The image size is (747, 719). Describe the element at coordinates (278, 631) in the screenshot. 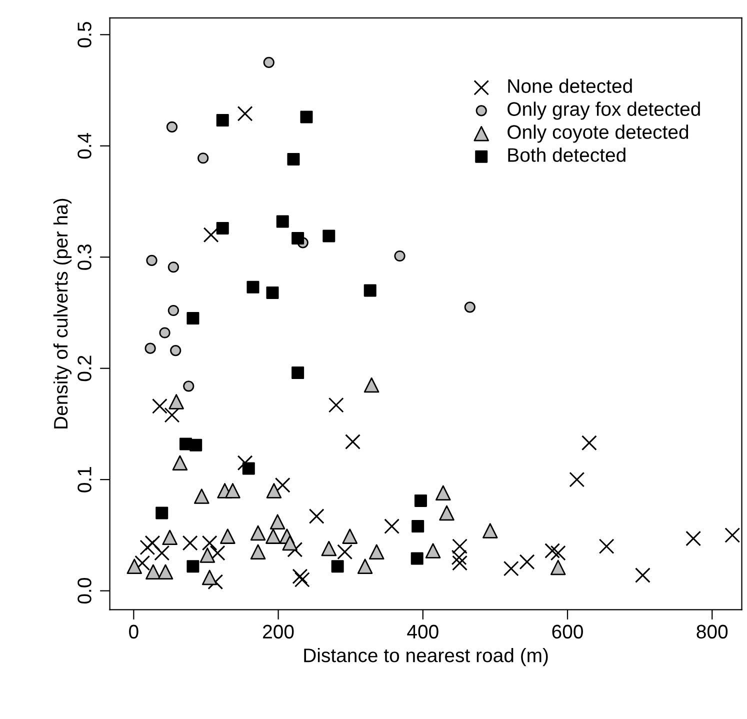

I see `x-tick-label: 200` at that location.